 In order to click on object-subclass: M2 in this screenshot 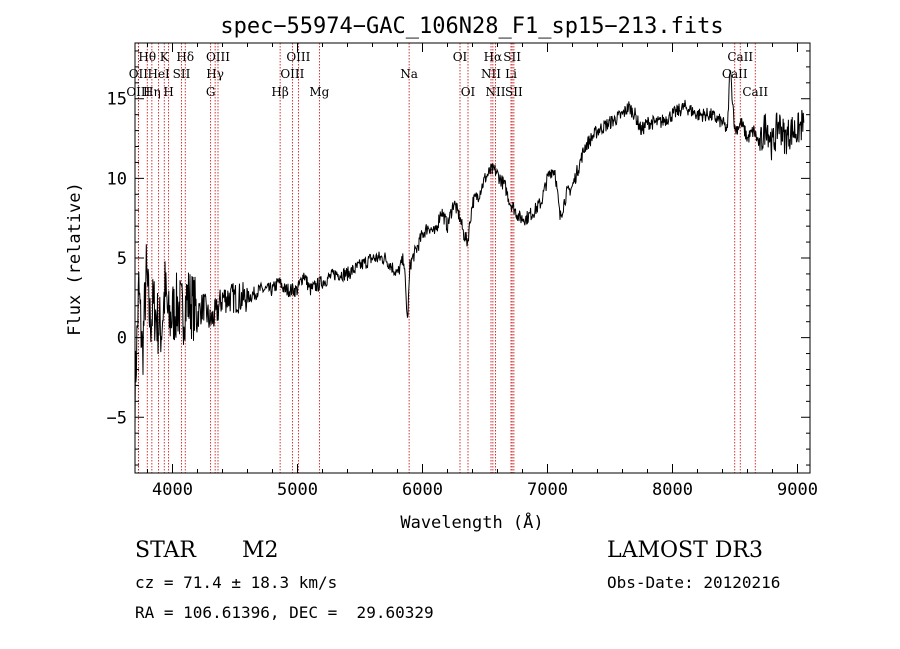, I will do `click(260, 550)`.